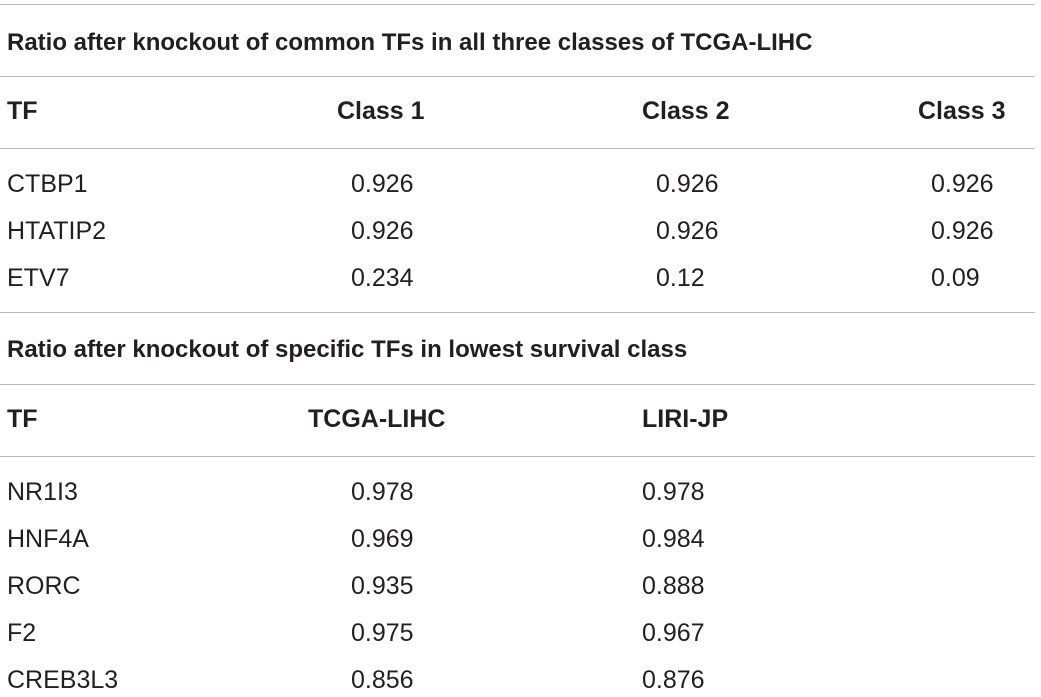 The width and height of the screenshot is (1041, 697). I want to click on section1-header-tf: TF, so click(22, 111).